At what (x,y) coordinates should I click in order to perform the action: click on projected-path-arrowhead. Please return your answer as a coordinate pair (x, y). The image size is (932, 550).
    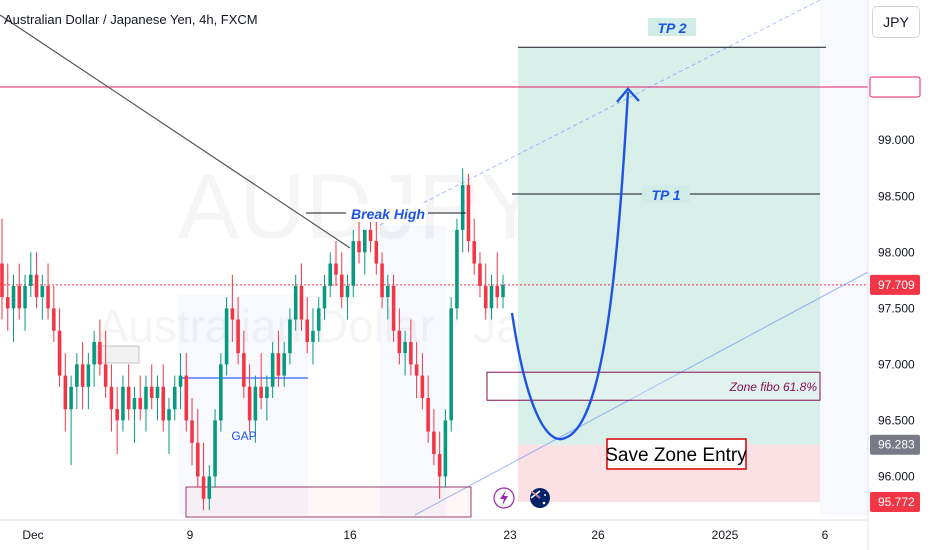
    Looking at the image, I should click on (628, 95).